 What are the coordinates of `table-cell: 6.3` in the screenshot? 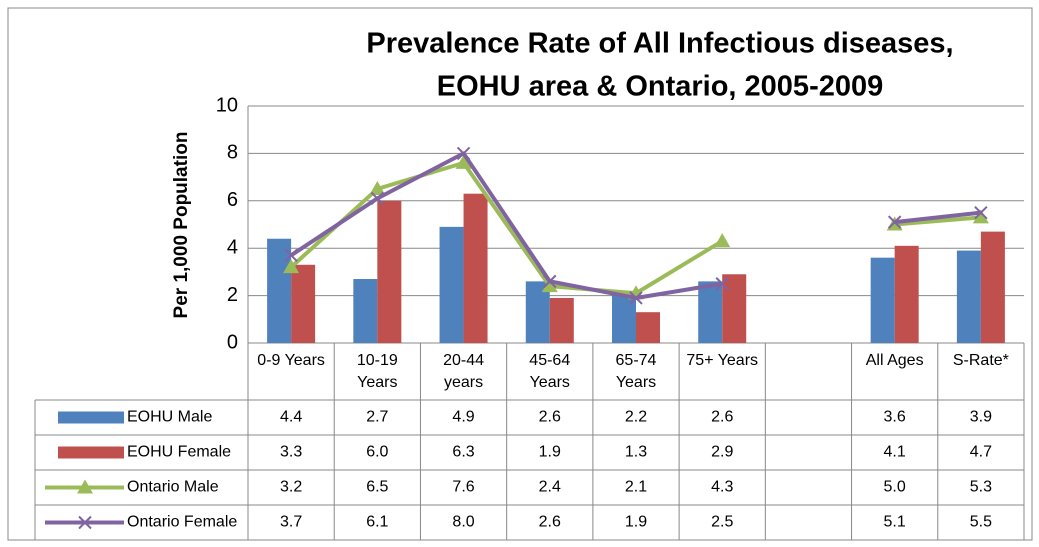 It's located at (463, 452).